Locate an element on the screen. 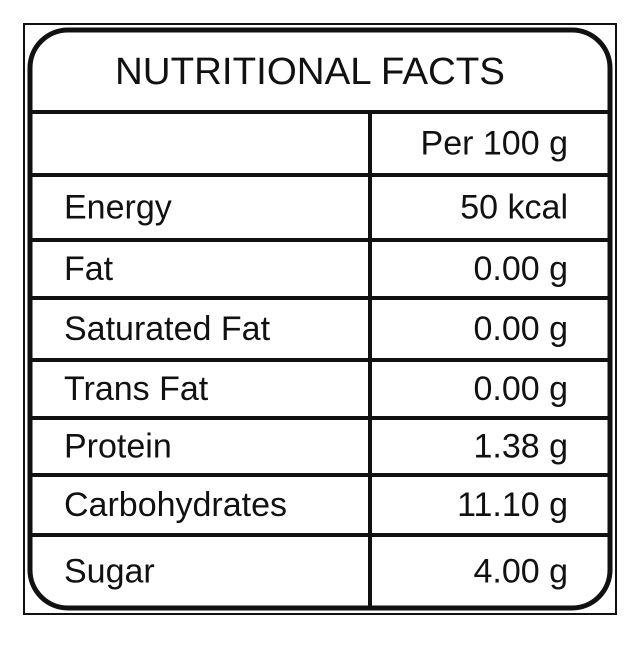  nutrient-name: Sugar is located at coordinates (109, 571).